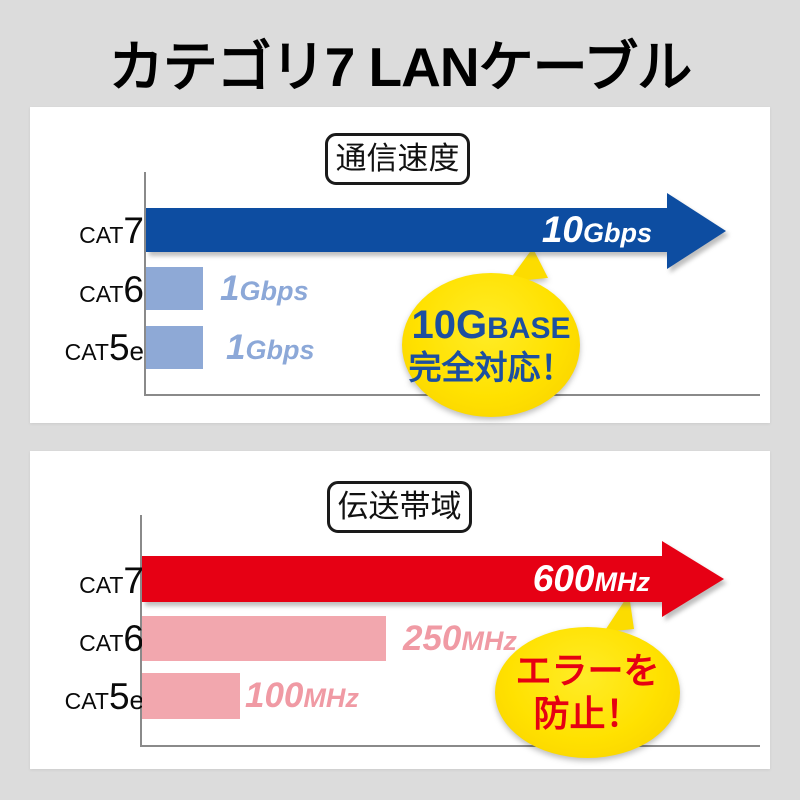 The width and height of the screenshot is (800, 800). What do you see at coordinates (562, 229) in the screenshot?
I see `value-number: 10` at bounding box center [562, 229].